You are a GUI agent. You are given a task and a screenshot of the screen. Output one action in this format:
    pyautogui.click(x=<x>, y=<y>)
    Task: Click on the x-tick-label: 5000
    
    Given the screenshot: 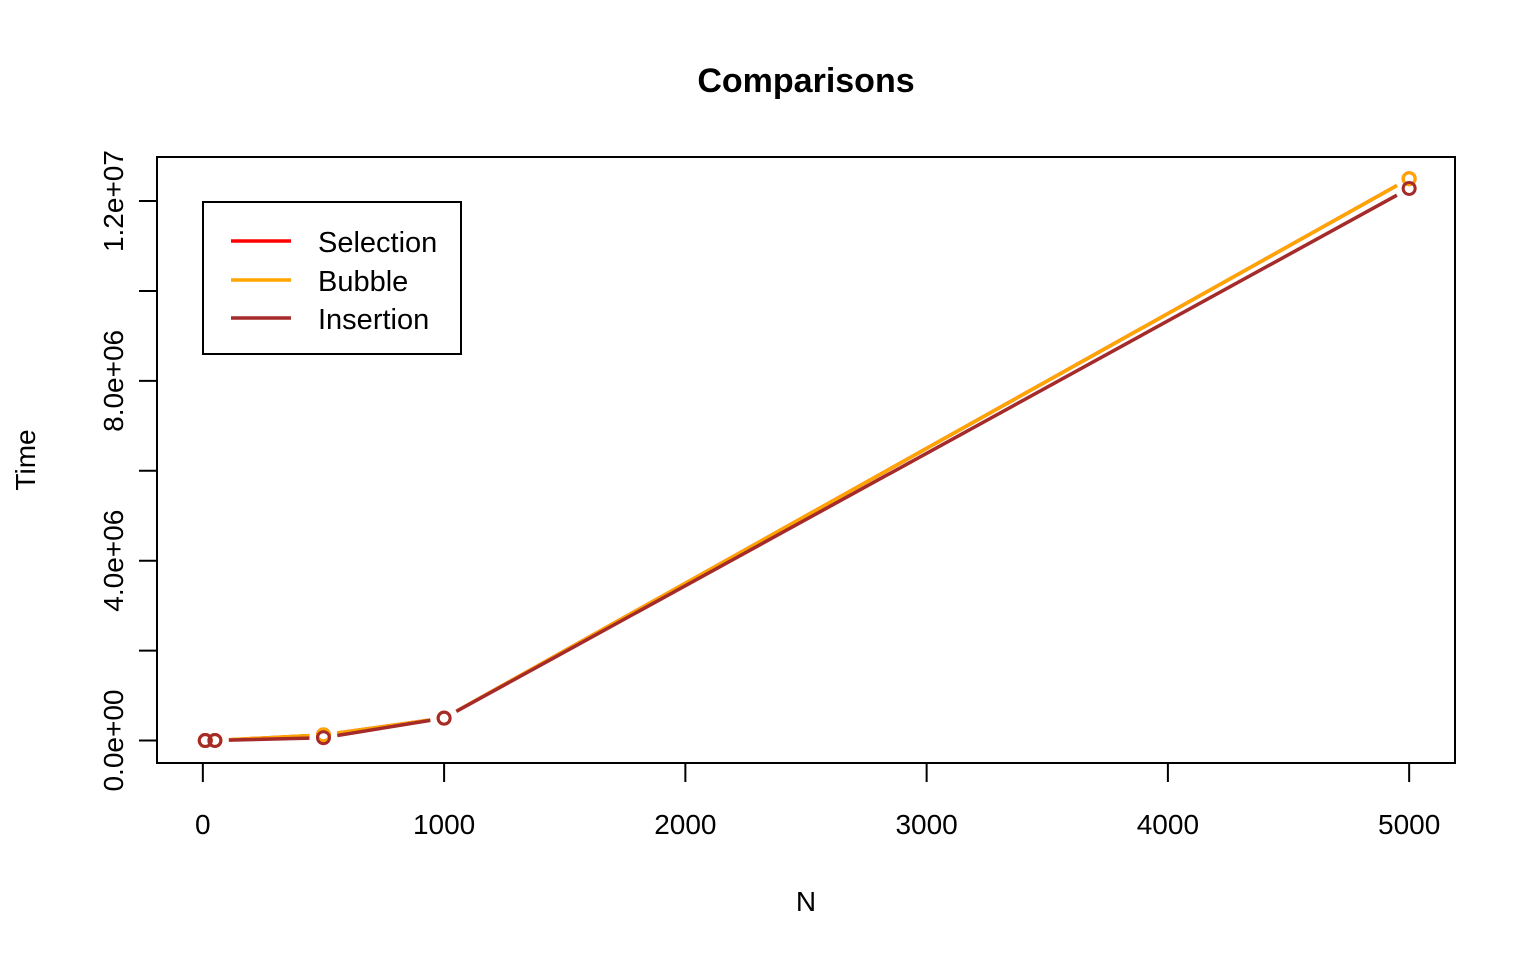 What is the action you would take?
    pyautogui.click(x=1409, y=824)
    